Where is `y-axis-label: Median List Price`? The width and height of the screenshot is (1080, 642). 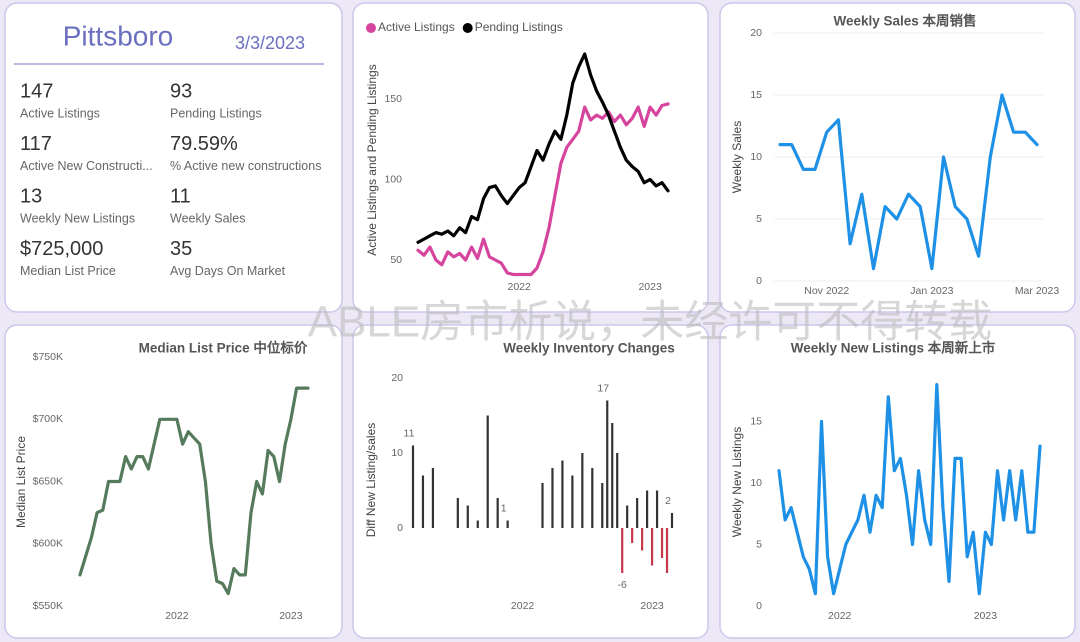
y-axis-label: Median List Price is located at coordinates (21, 482).